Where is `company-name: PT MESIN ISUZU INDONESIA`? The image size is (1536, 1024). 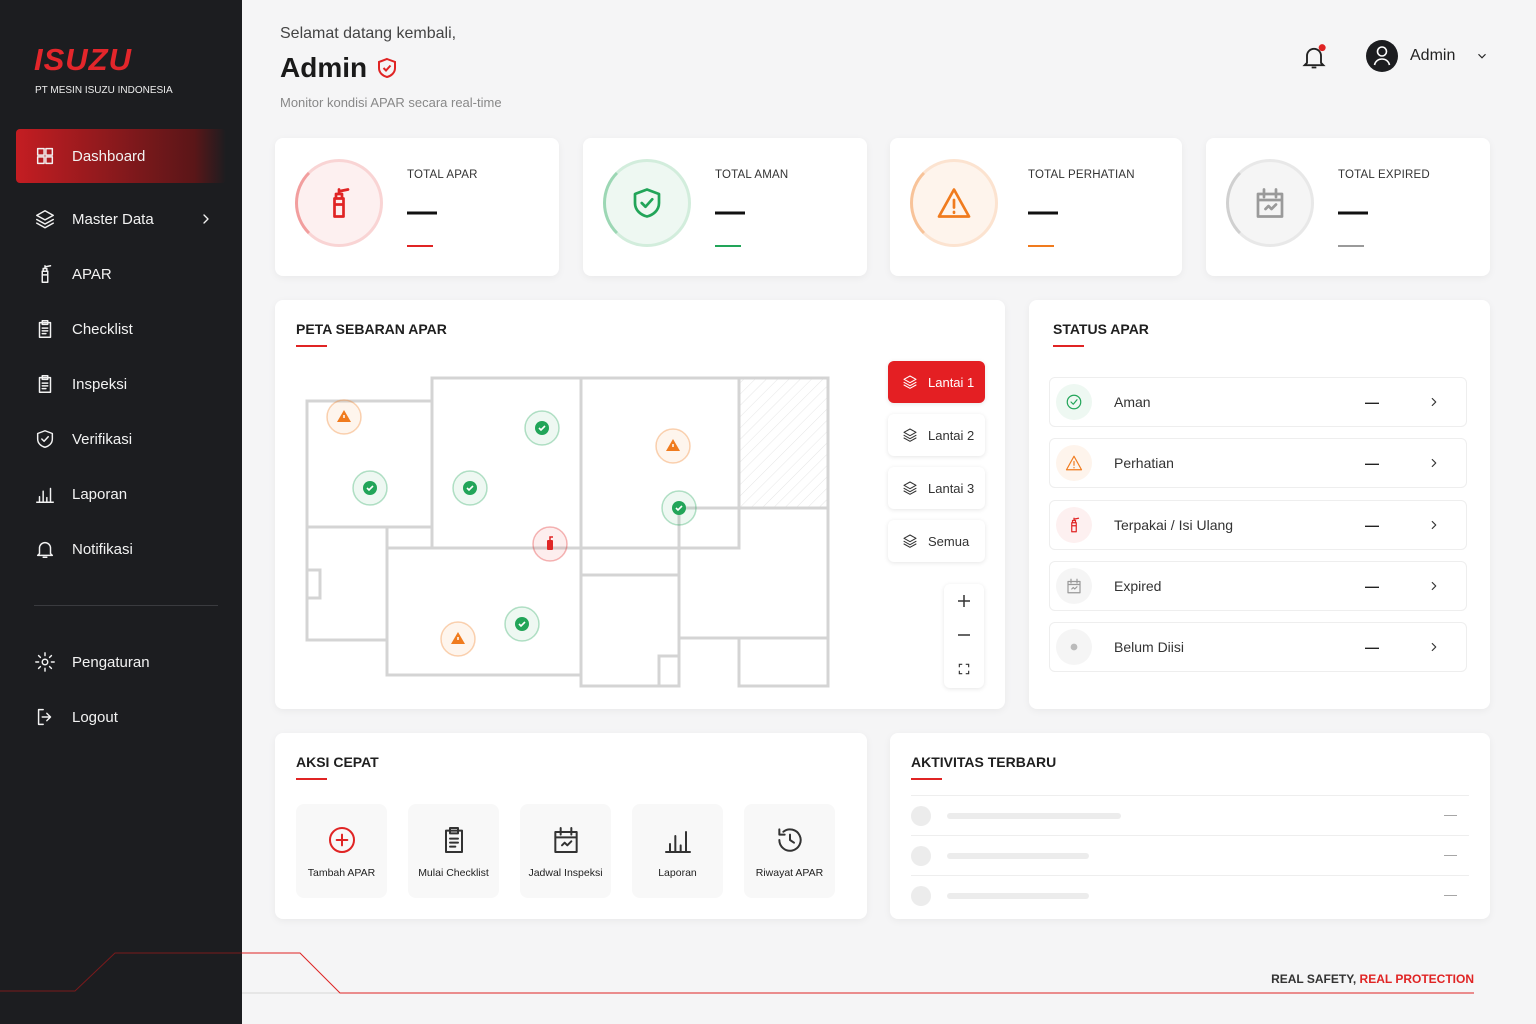
company-name: PT MESIN ISUZU INDONESIA is located at coordinates (104, 90).